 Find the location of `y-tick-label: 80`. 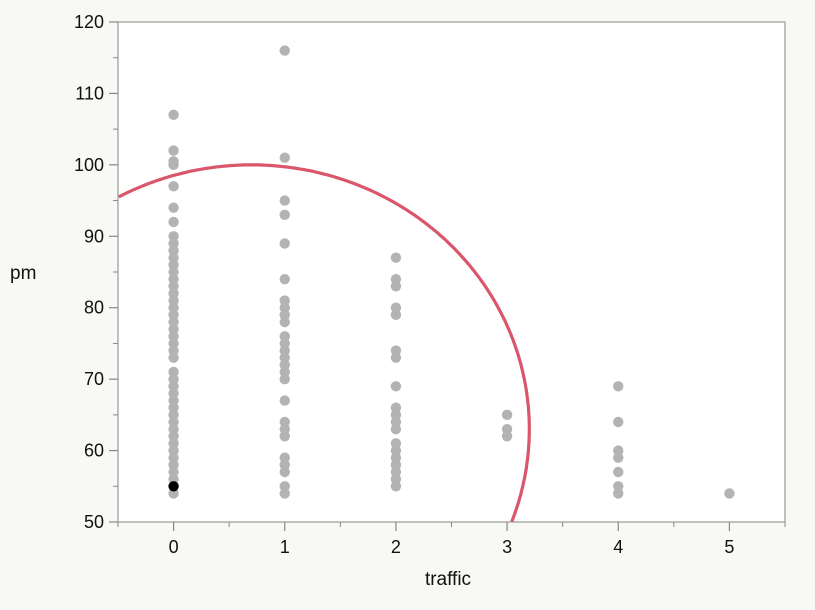

y-tick-label: 80 is located at coordinates (94, 308).